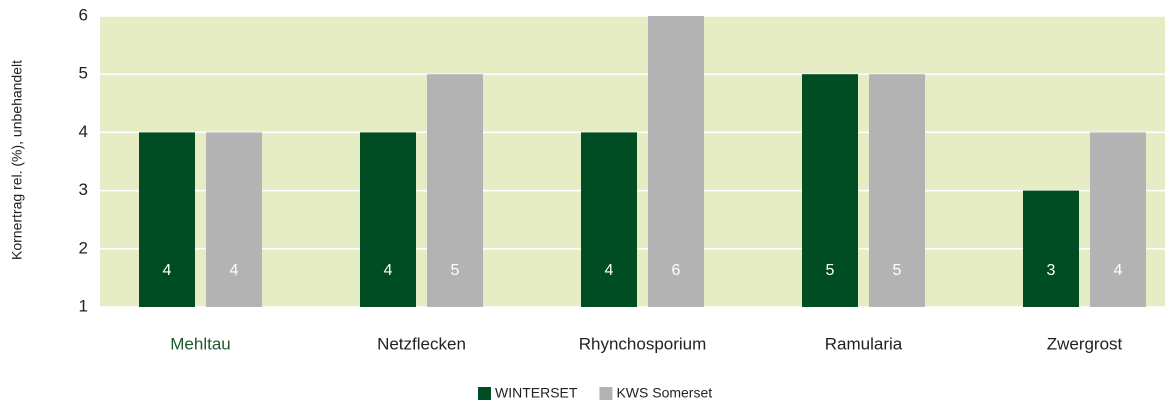 Image resolution: width=1170 pixels, height=401 pixels. Describe the element at coordinates (421, 343) in the screenshot. I see `x-tick-label: Netzflecken` at that location.